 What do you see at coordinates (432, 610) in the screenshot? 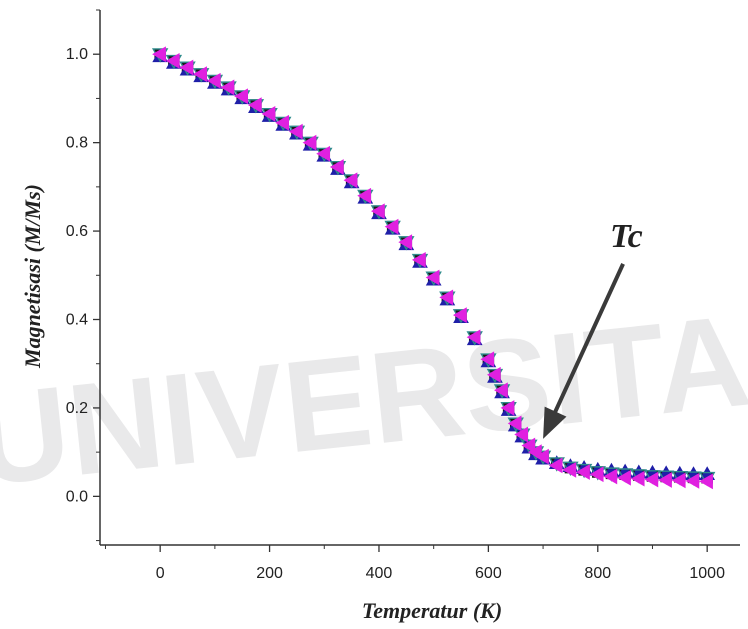
I see `x-axis-title: Temperatur (K)` at bounding box center [432, 610].